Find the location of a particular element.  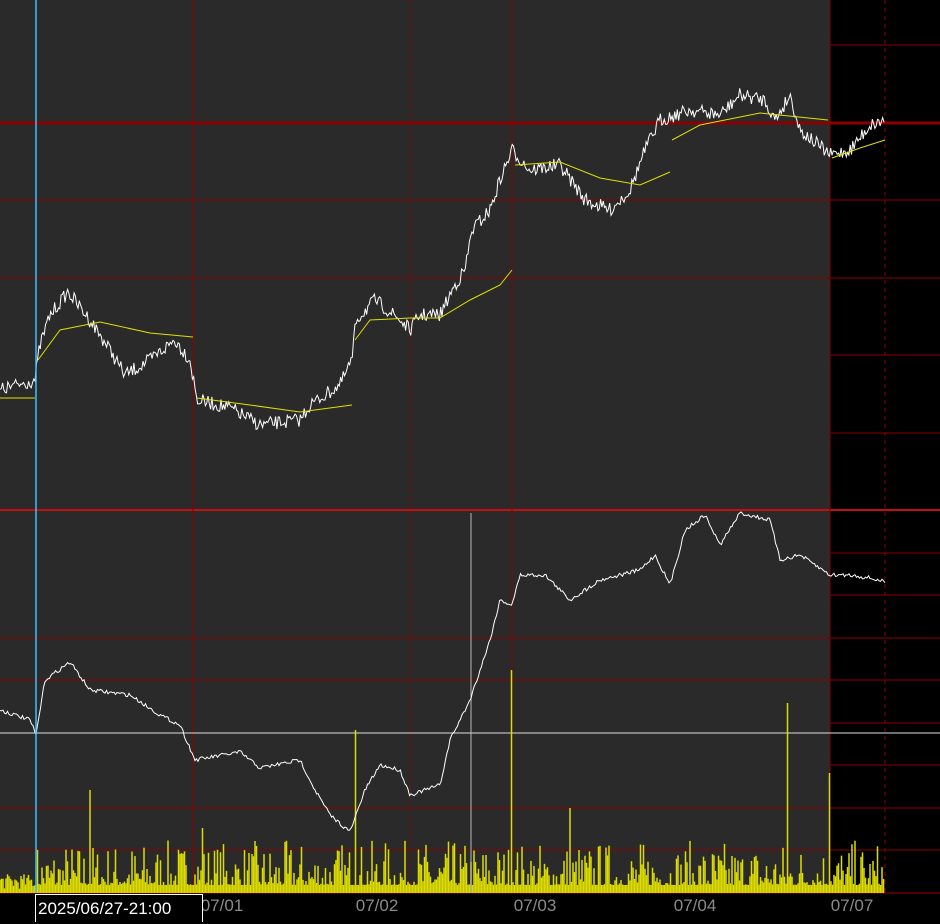

x-tick-label: 07/04 is located at coordinates (695, 905).